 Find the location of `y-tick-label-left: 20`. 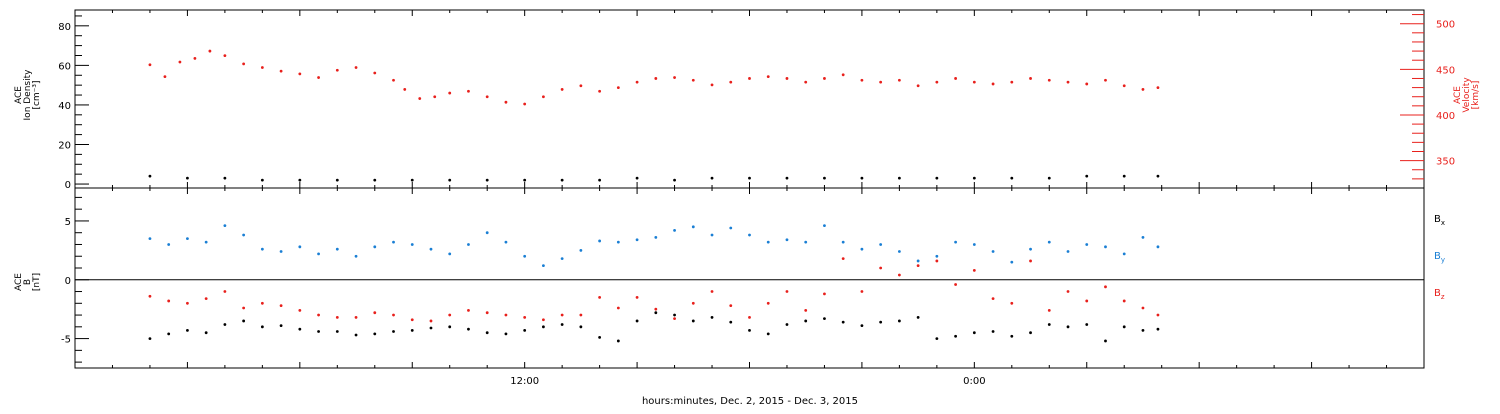

y-tick-label-left: 20 is located at coordinates (64, 145).